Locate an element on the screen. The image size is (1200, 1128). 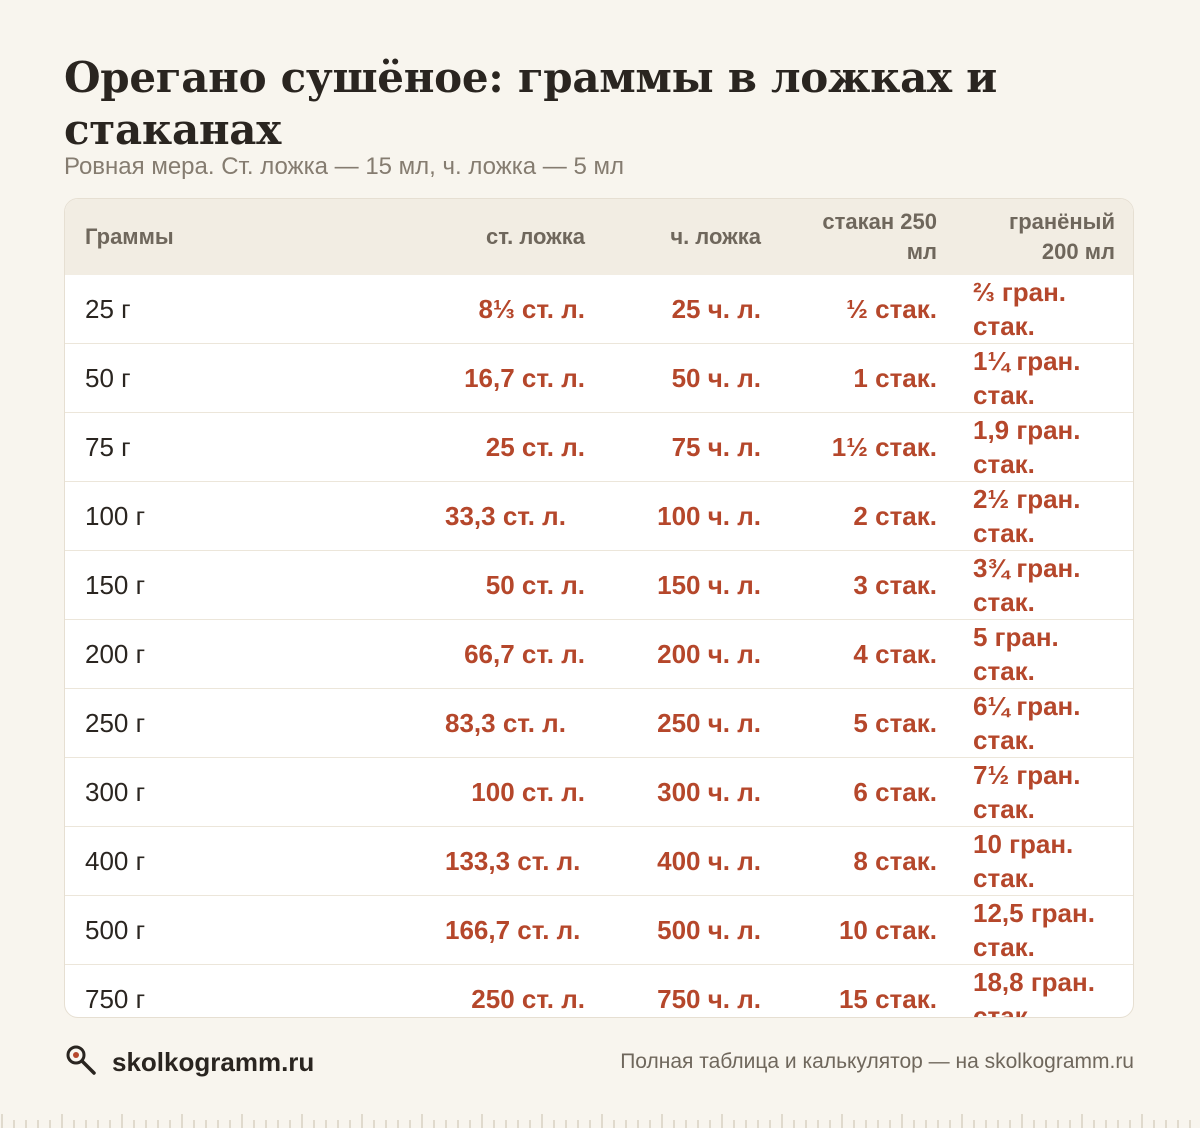
cup-250-cell: 6 стак. is located at coordinates (869, 792).